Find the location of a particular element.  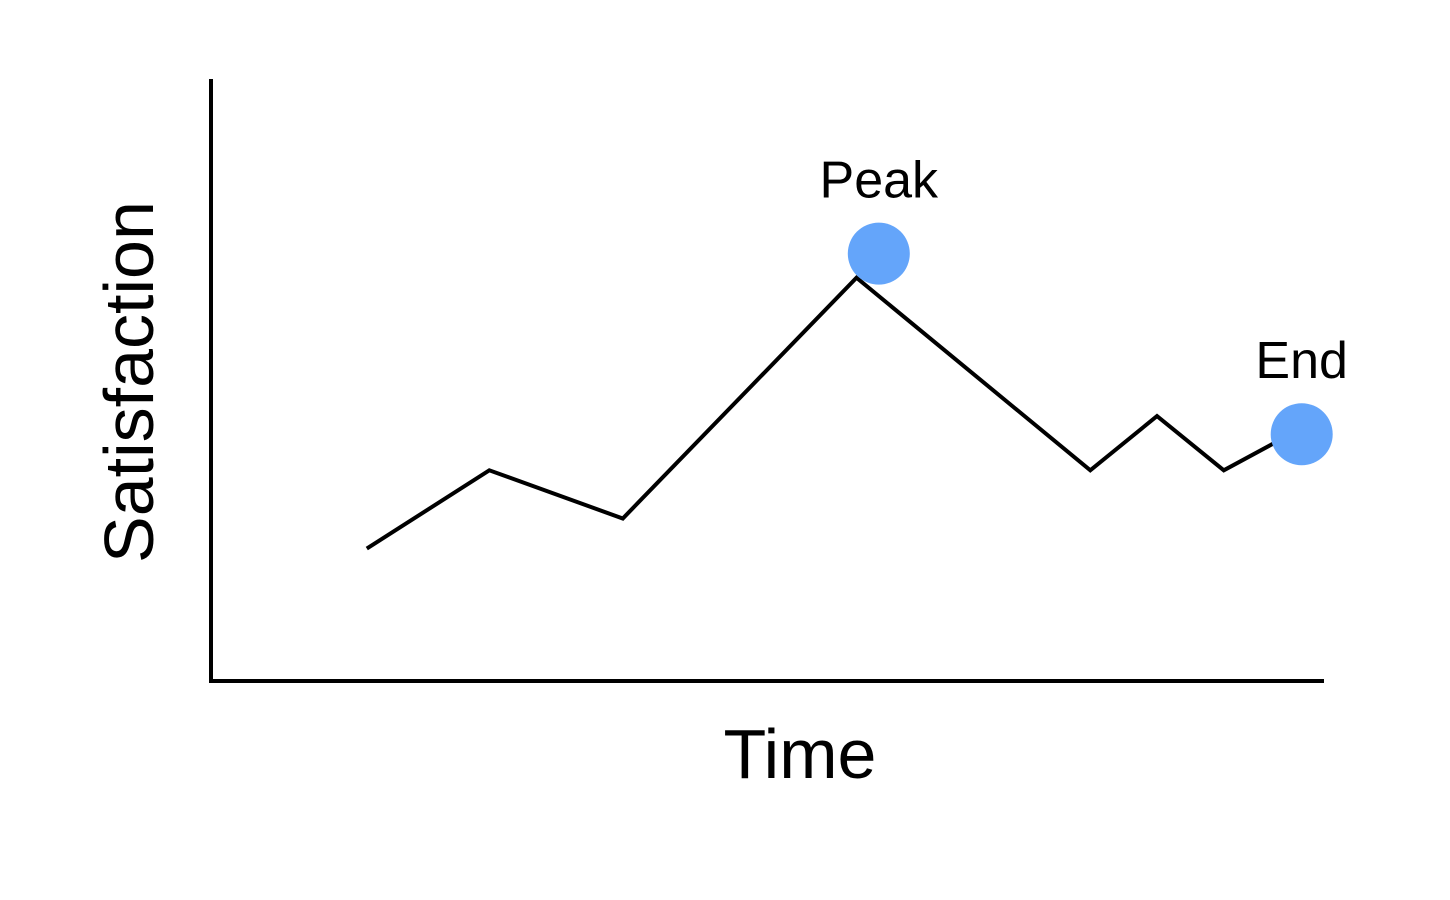

end-marker is located at coordinates (1301, 434).